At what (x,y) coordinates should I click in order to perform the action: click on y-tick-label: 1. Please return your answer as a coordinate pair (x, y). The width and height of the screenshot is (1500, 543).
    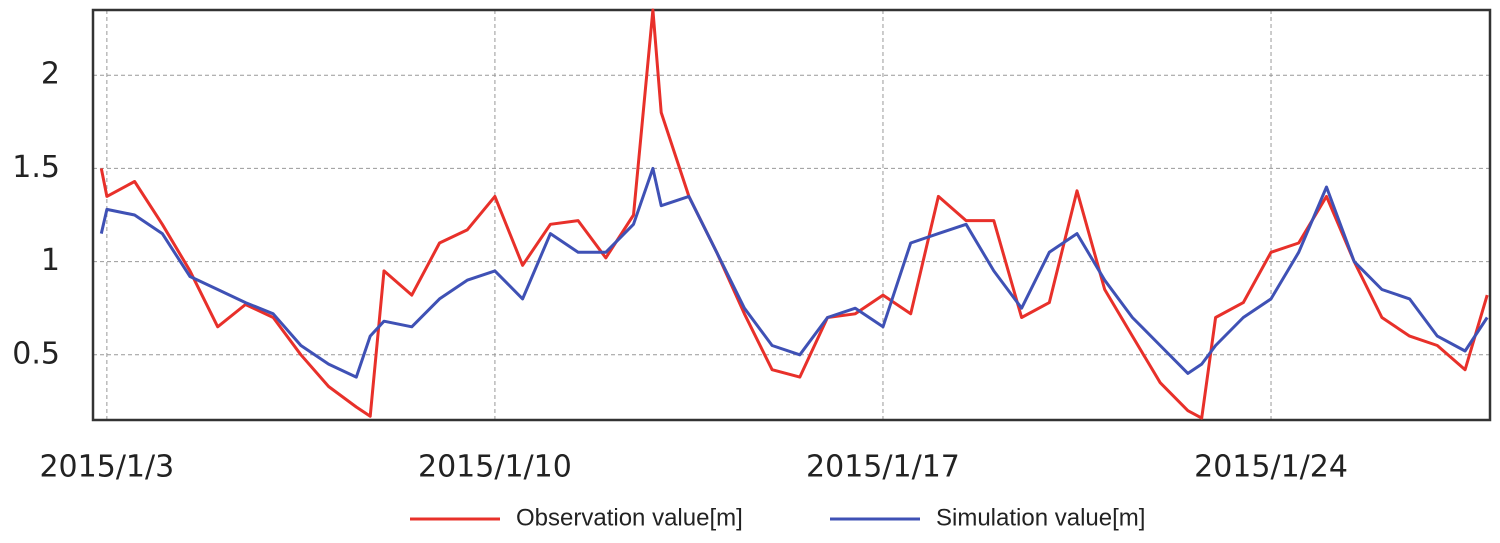
    Looking at the image, I should click on (50, 260).